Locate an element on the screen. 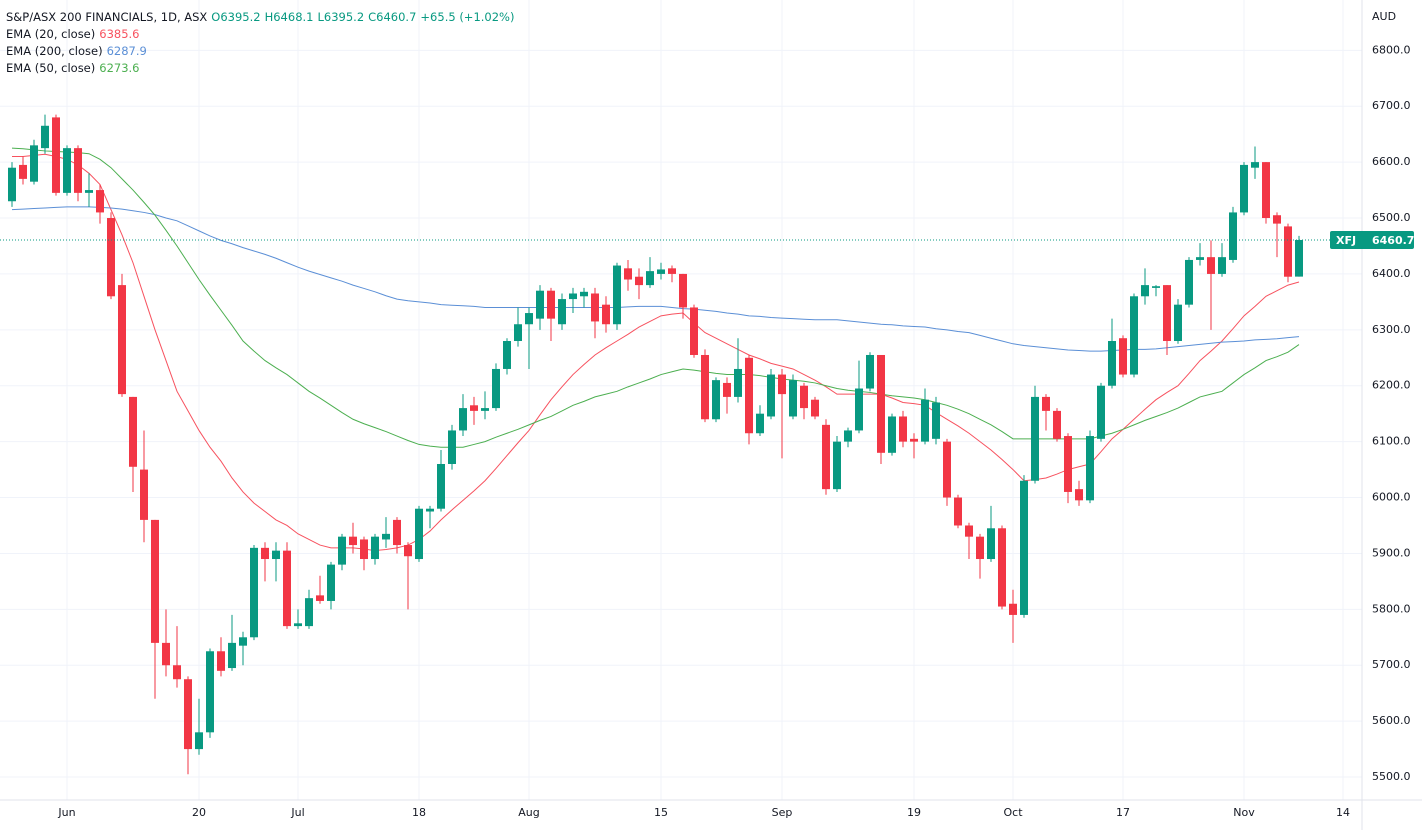  legend-value: 6273.6 is located at coordinates (119, 68).